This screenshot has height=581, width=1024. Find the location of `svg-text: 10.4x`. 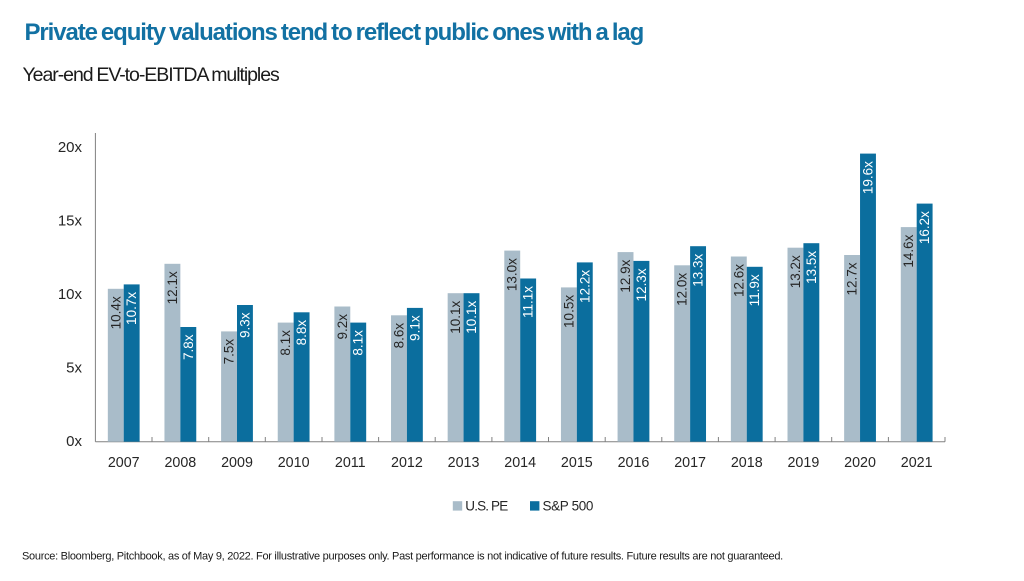

svg-text: 10.4x is located at coordinates (115, 312).